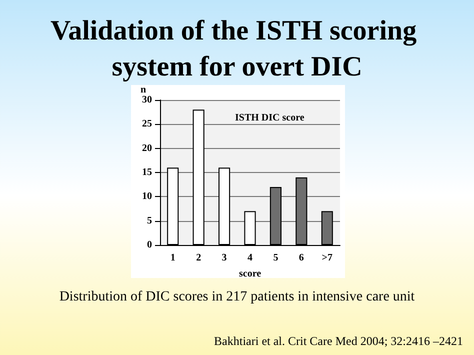 The width and height of the screenshot is (474, 355). Describe the element at coordinates (339, 341) in the screenshot. I see `text: Bakhtiari et al. Crit Care Med 2004; 32:2416 –2421` at that location.